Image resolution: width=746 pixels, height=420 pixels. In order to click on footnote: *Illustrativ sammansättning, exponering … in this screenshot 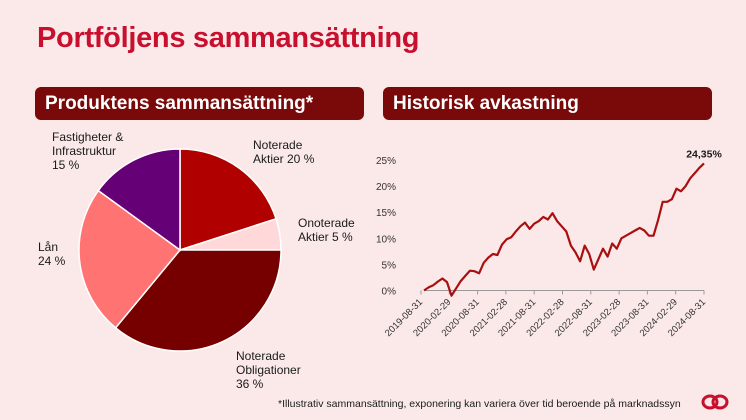, I will do `click(479, 404)`.